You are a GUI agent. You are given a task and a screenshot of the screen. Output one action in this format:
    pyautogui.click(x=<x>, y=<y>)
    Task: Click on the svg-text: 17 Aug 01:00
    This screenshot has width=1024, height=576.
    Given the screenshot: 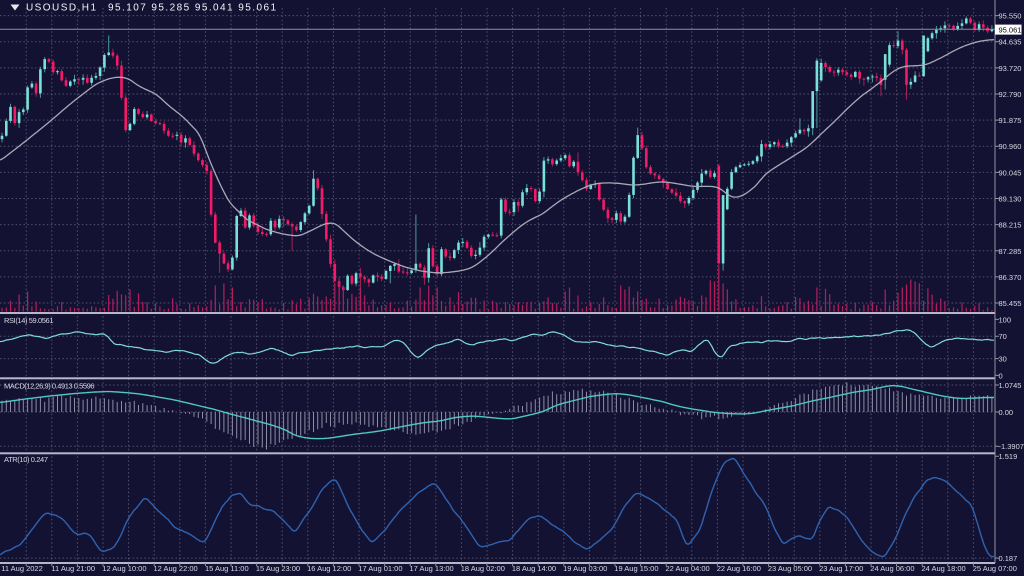 What is the action you would take?
    pyautogui.click(x=380, y=568)
    